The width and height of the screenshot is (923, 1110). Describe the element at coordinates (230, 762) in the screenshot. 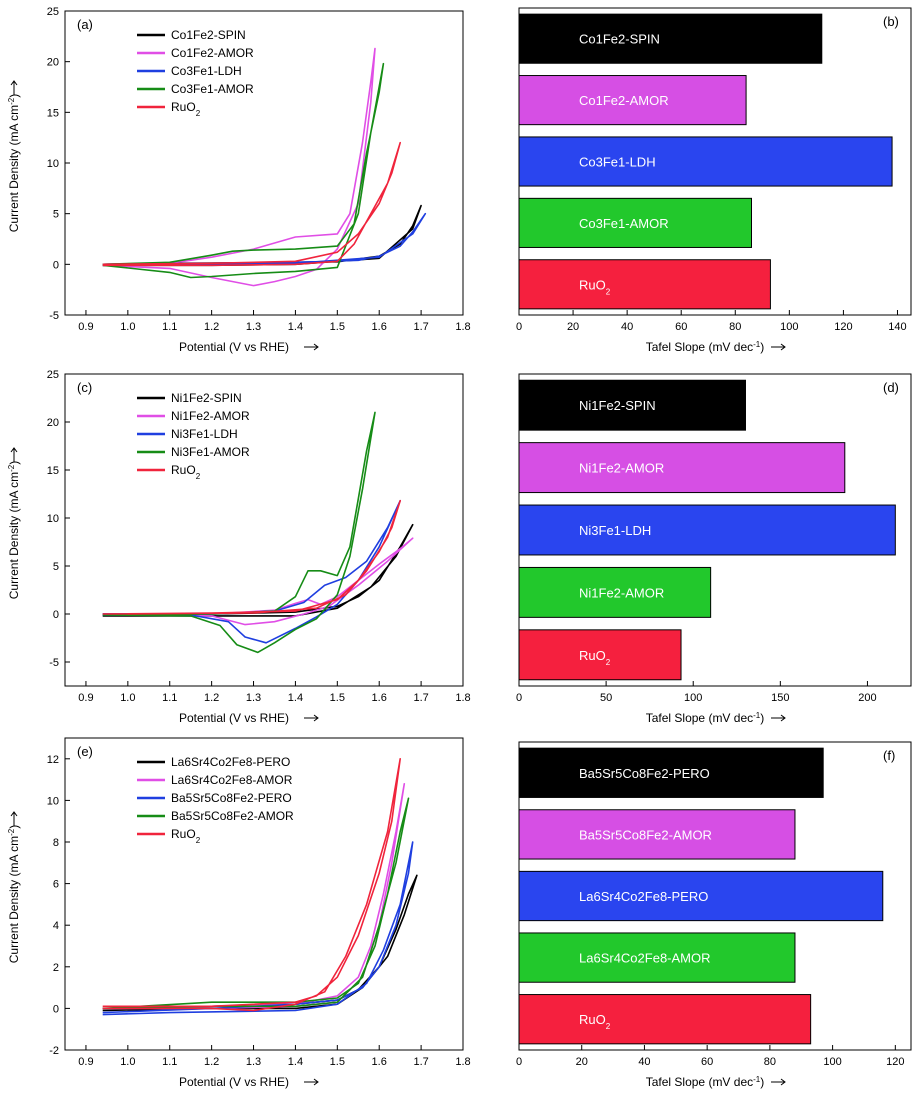

I see `legend-entry: La6Sr4Co2Fe8-PERO` at that location.